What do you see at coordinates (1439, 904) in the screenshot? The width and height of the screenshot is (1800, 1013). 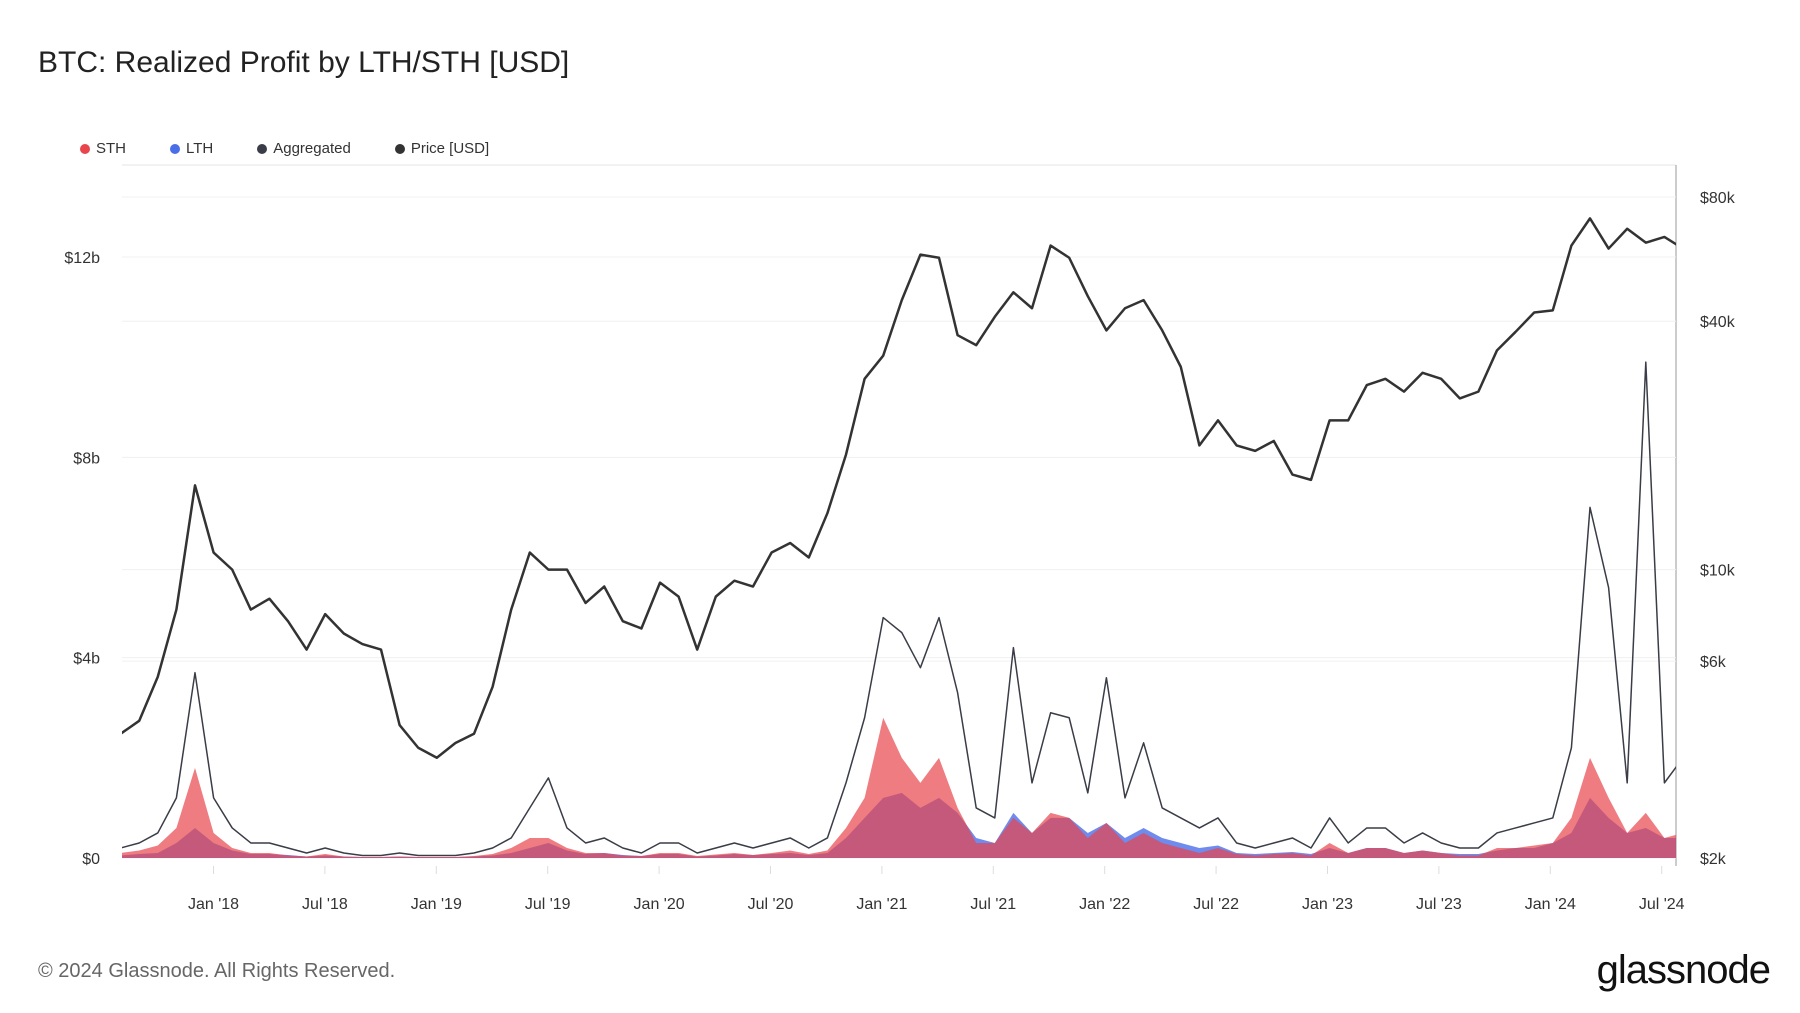 I see `x-tick-label: Jul '23` at bounding box center [1439, 904].